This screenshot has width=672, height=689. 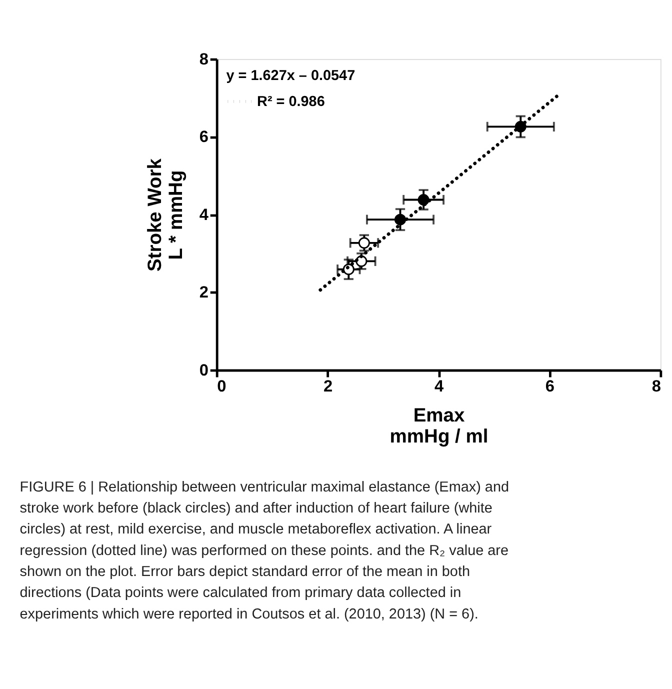 What do you see at coordinates (203, 293) in the screenshot?
I see `y-tick-label: 2` at bounding box center [203, 293].